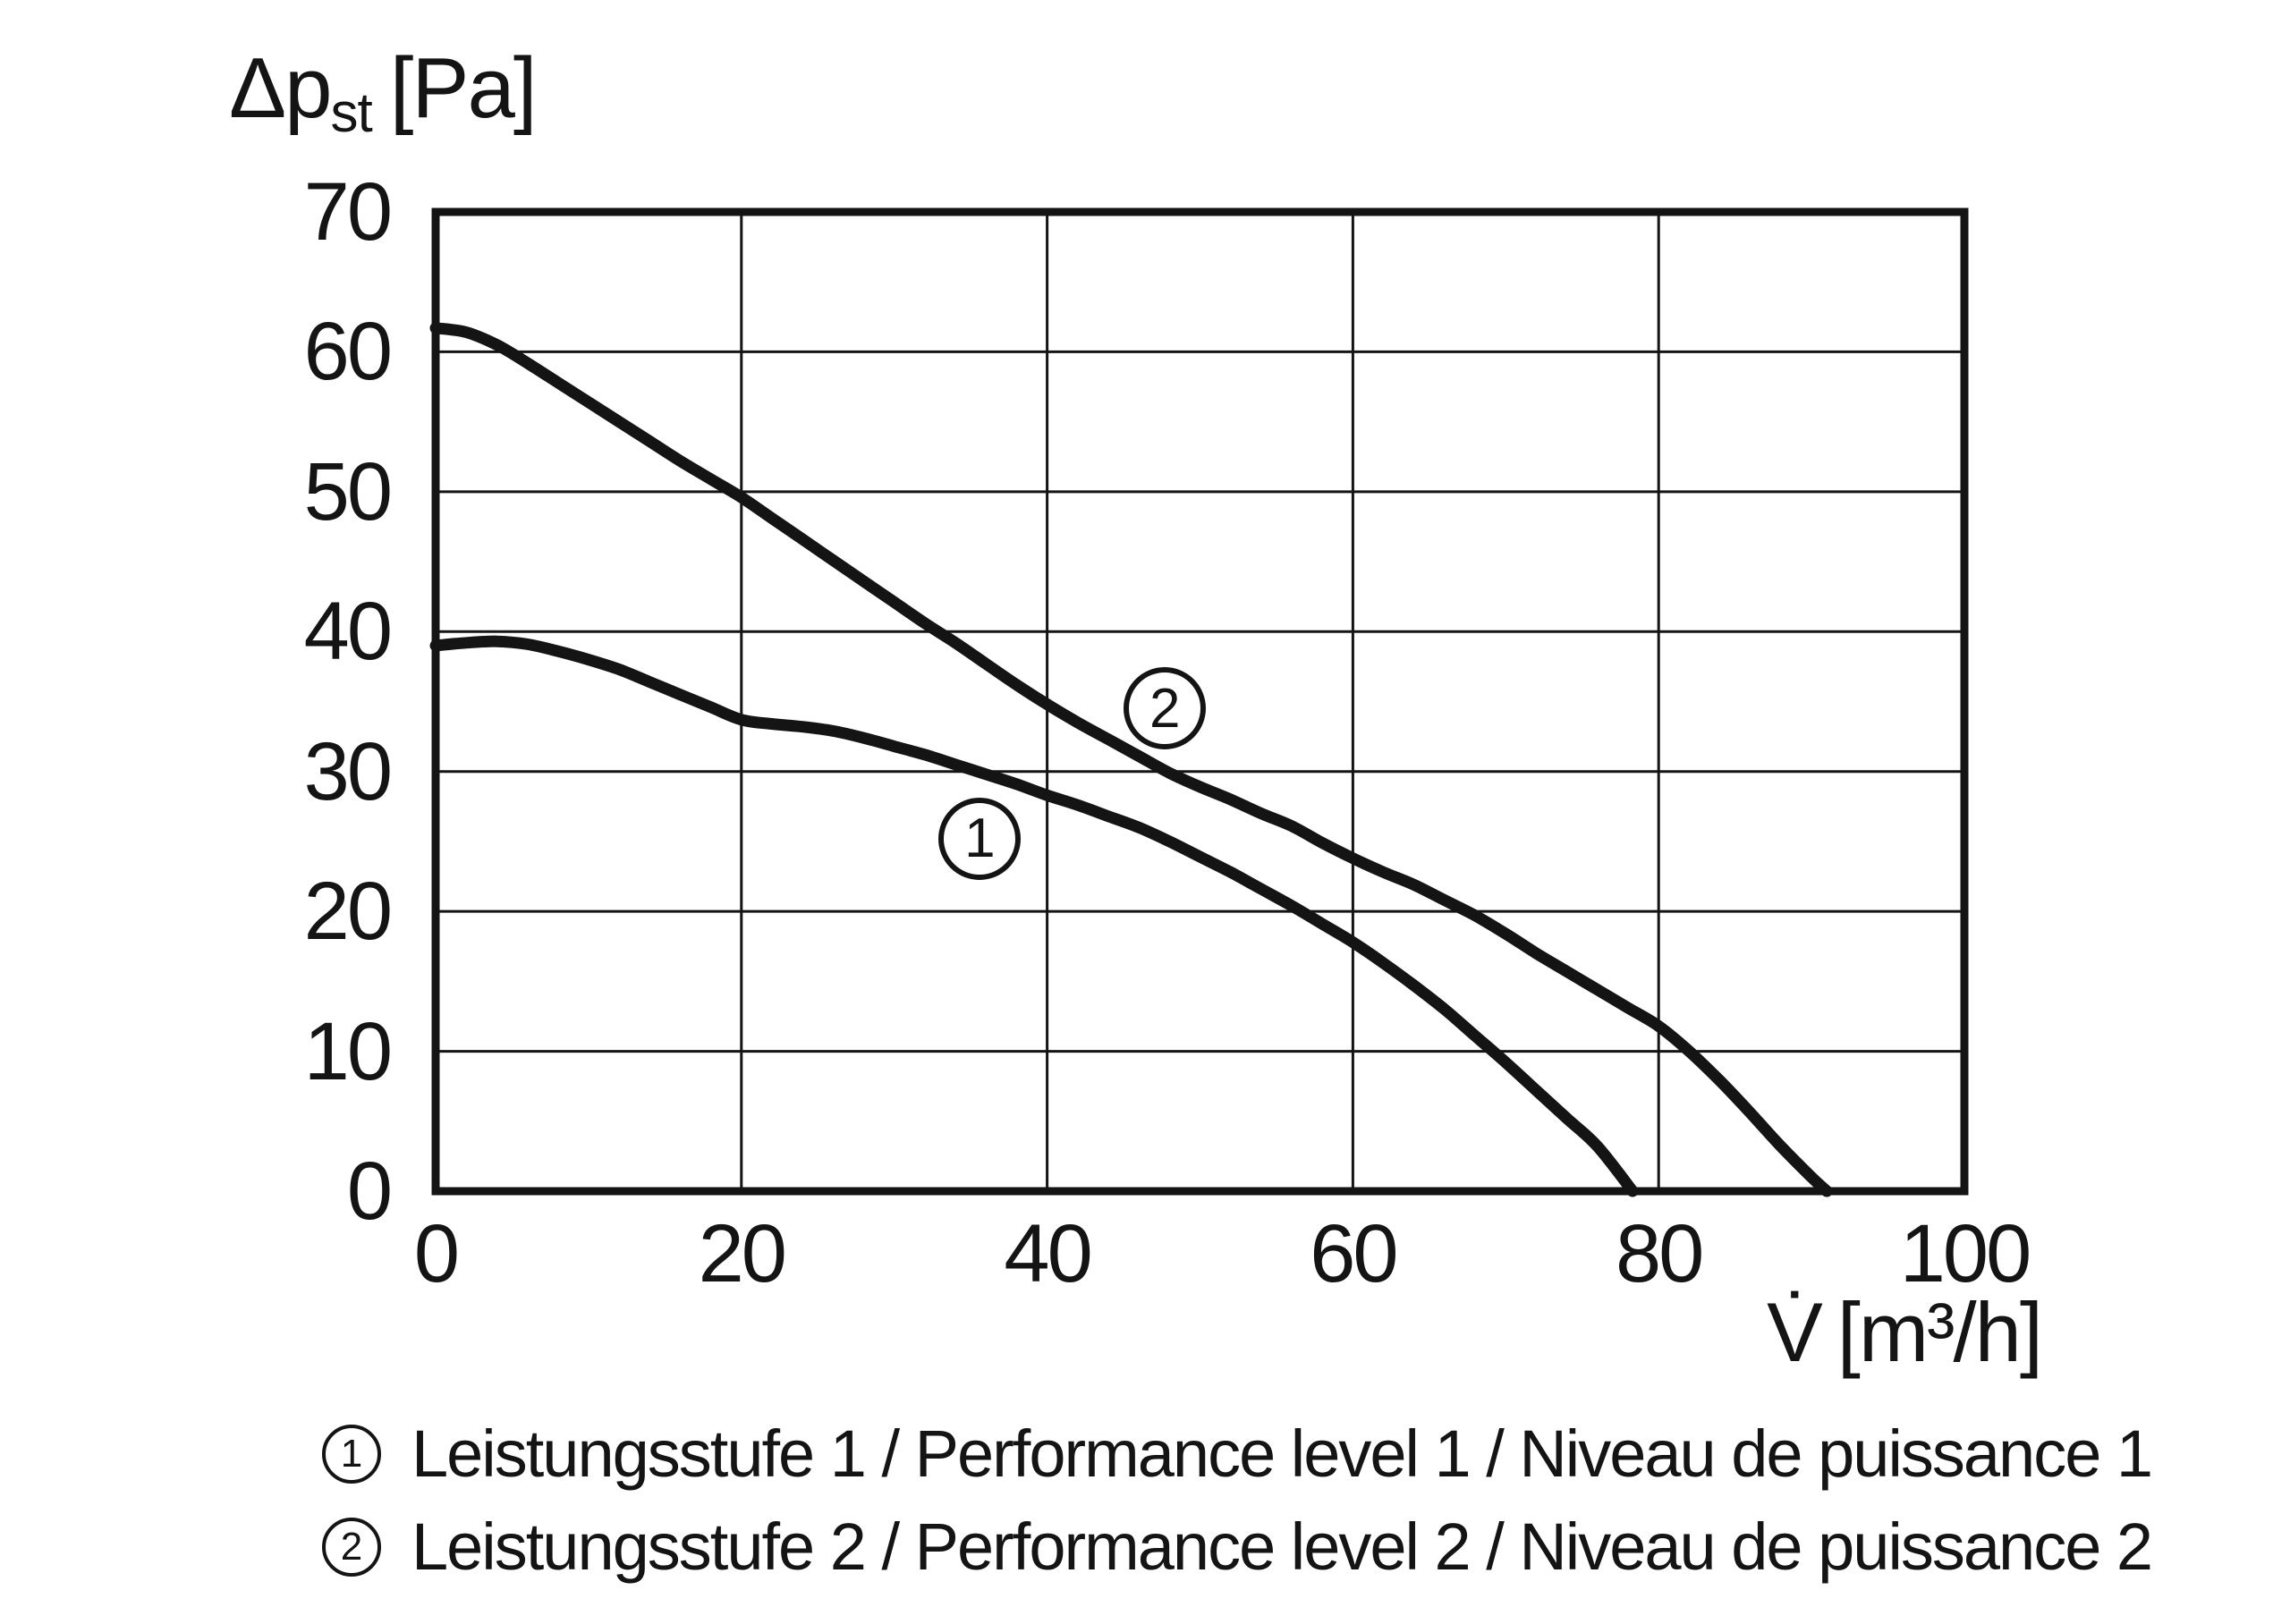 The image size is (2290, 1624). What do you see at coordinates (742, 1253) in the screenshot?
I see `x-tick-label: 20` at bounding box center [742, 1253].